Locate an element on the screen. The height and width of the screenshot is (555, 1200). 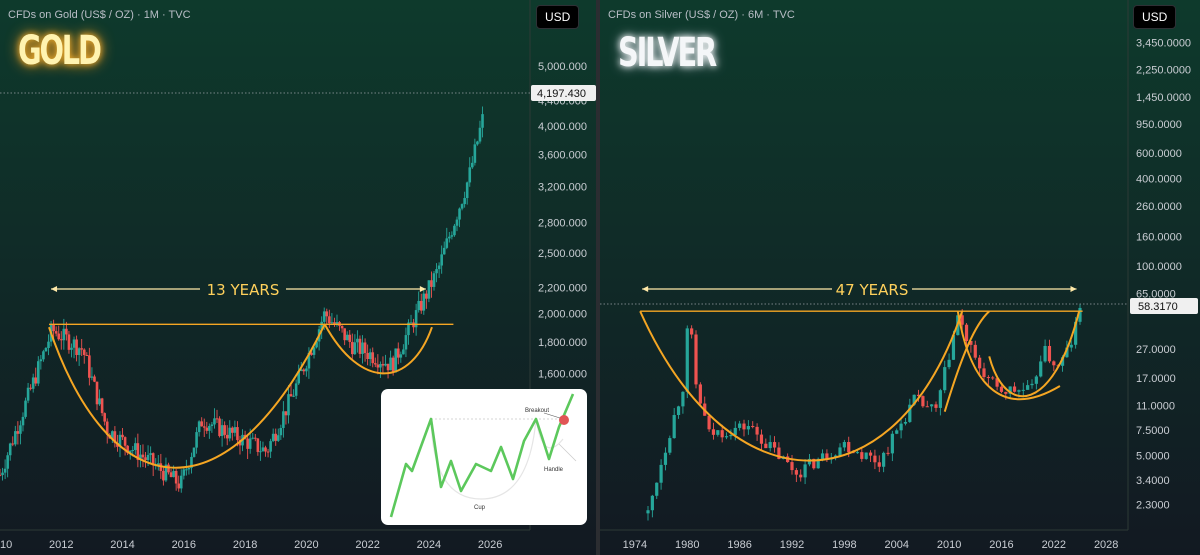
inset-breakout-dot is located at coordinates (564, 420).